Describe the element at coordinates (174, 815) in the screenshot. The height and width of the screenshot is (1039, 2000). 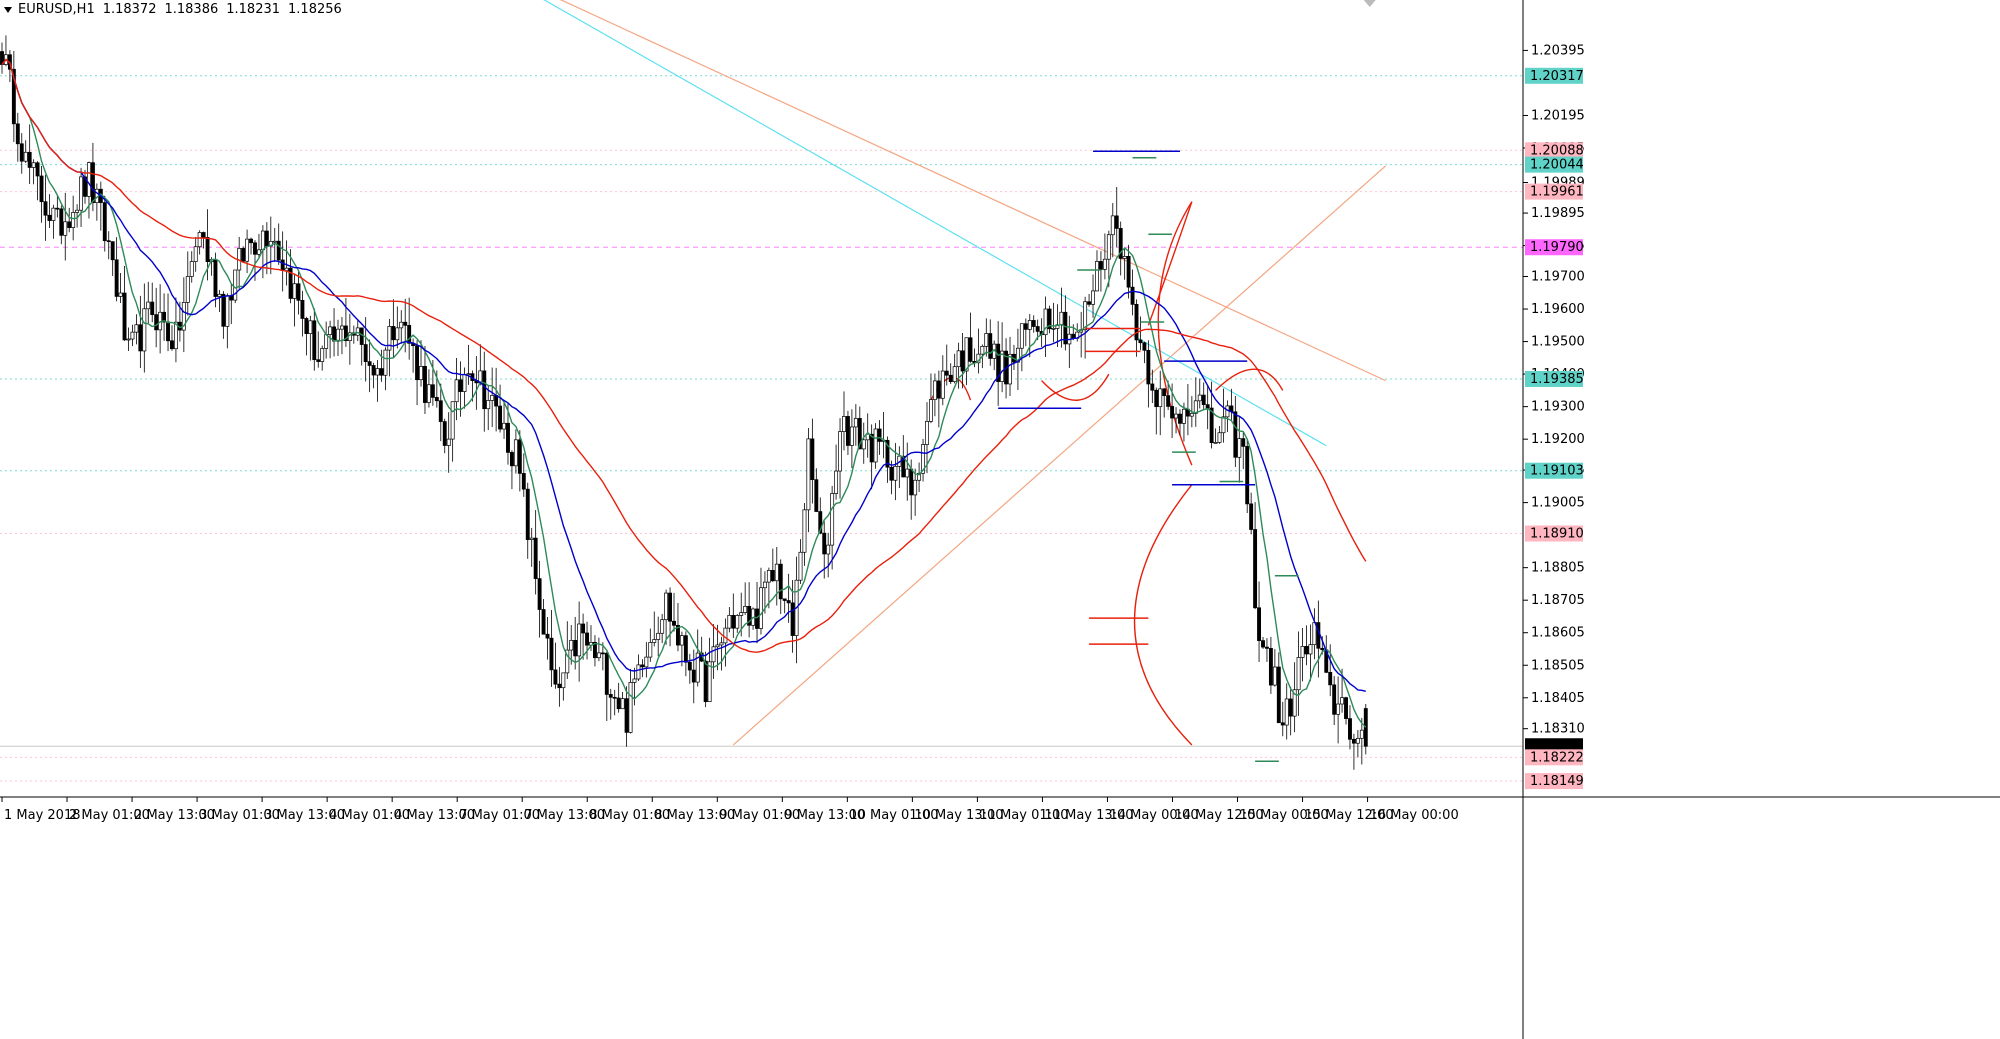
I see `x-tick-label: 2 May 13:00` at that location.